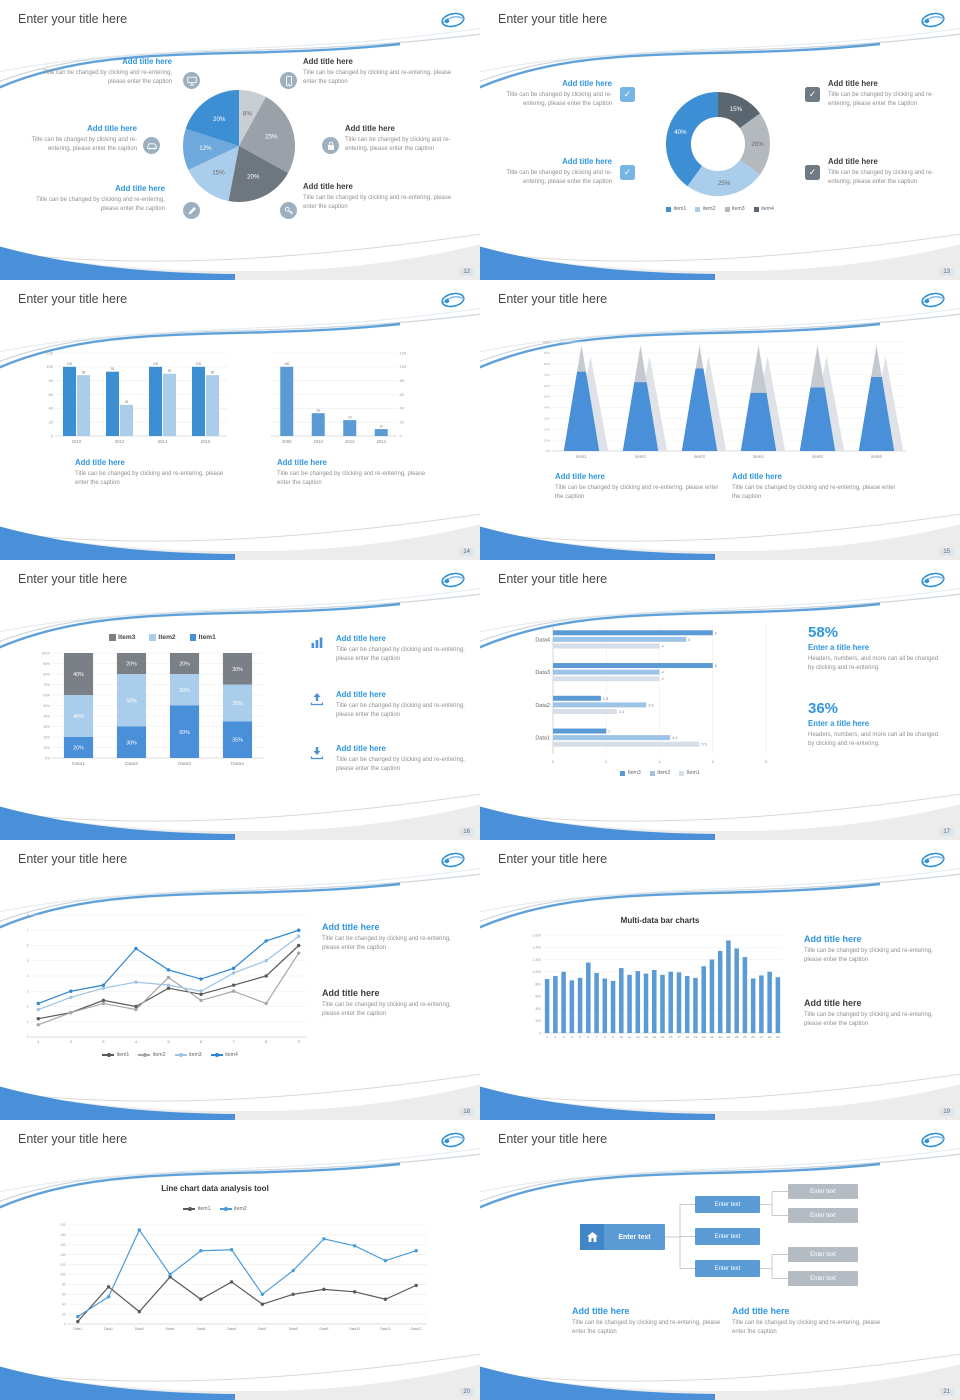 Image resolution: width=960 pixels, height=1400 pixels. What do you see at coordinates (330, 145) in the screenshot?
I see `lock-icon` at bounding box center [330, 145].